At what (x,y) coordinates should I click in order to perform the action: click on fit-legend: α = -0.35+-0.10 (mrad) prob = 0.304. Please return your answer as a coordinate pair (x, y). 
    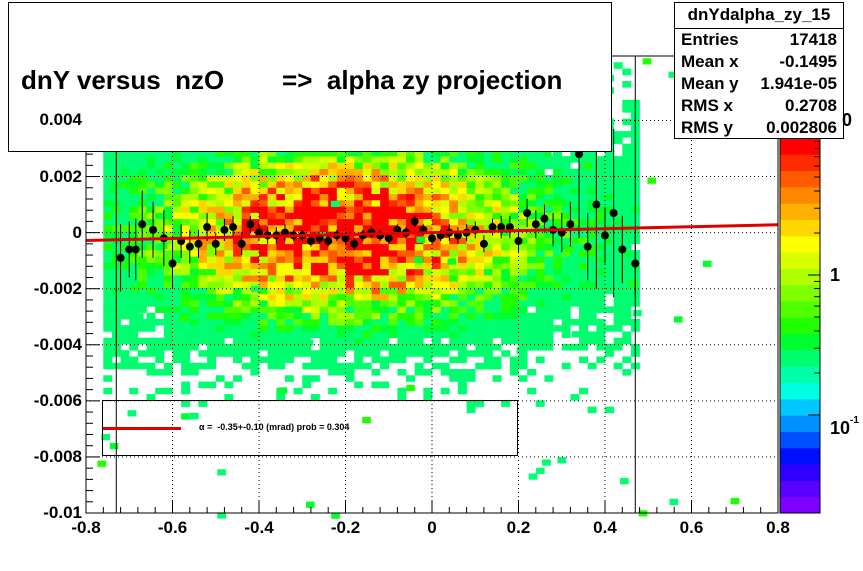
    Looking at the image, I should click on (310, 428).